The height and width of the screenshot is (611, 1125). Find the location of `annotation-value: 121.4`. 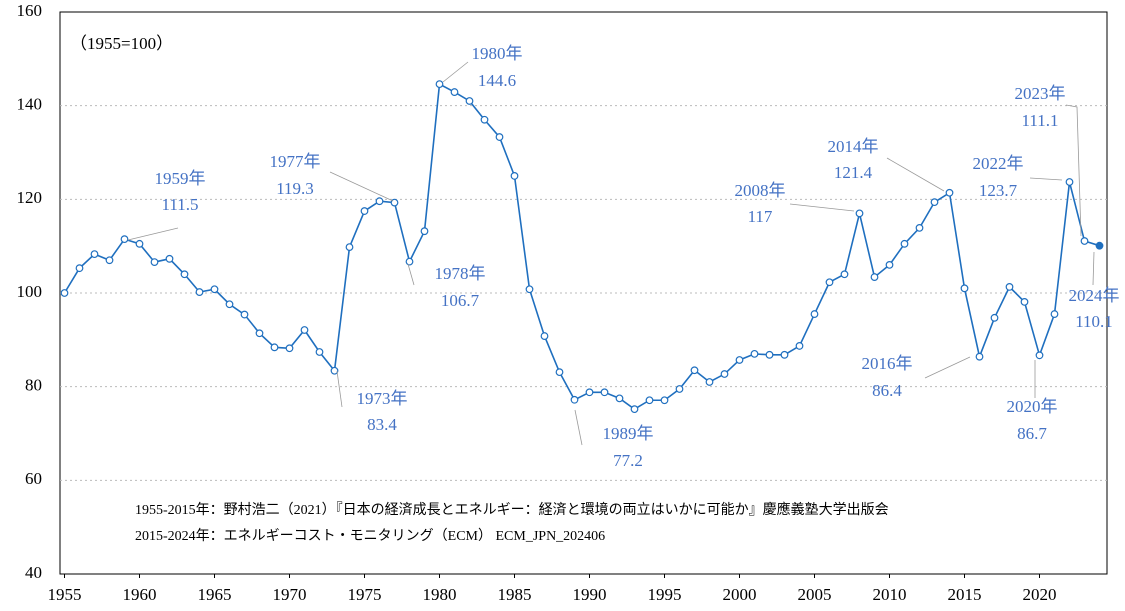

annotation-value: 121.4 is located at coordinates (853, 172).